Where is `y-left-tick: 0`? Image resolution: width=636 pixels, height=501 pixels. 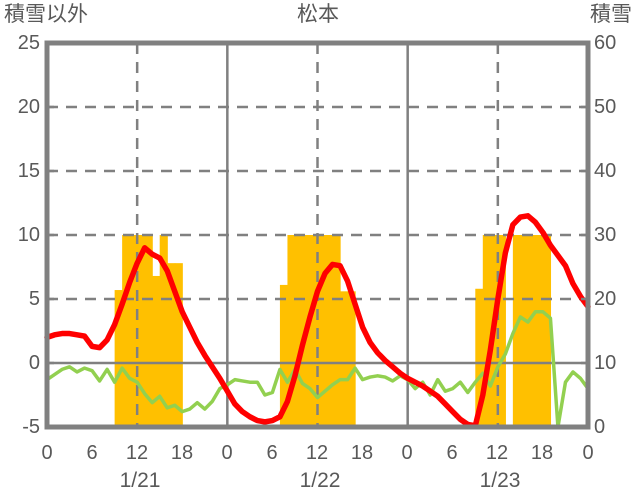 y-left-tick: 0 is located at coordinates (34, 363).